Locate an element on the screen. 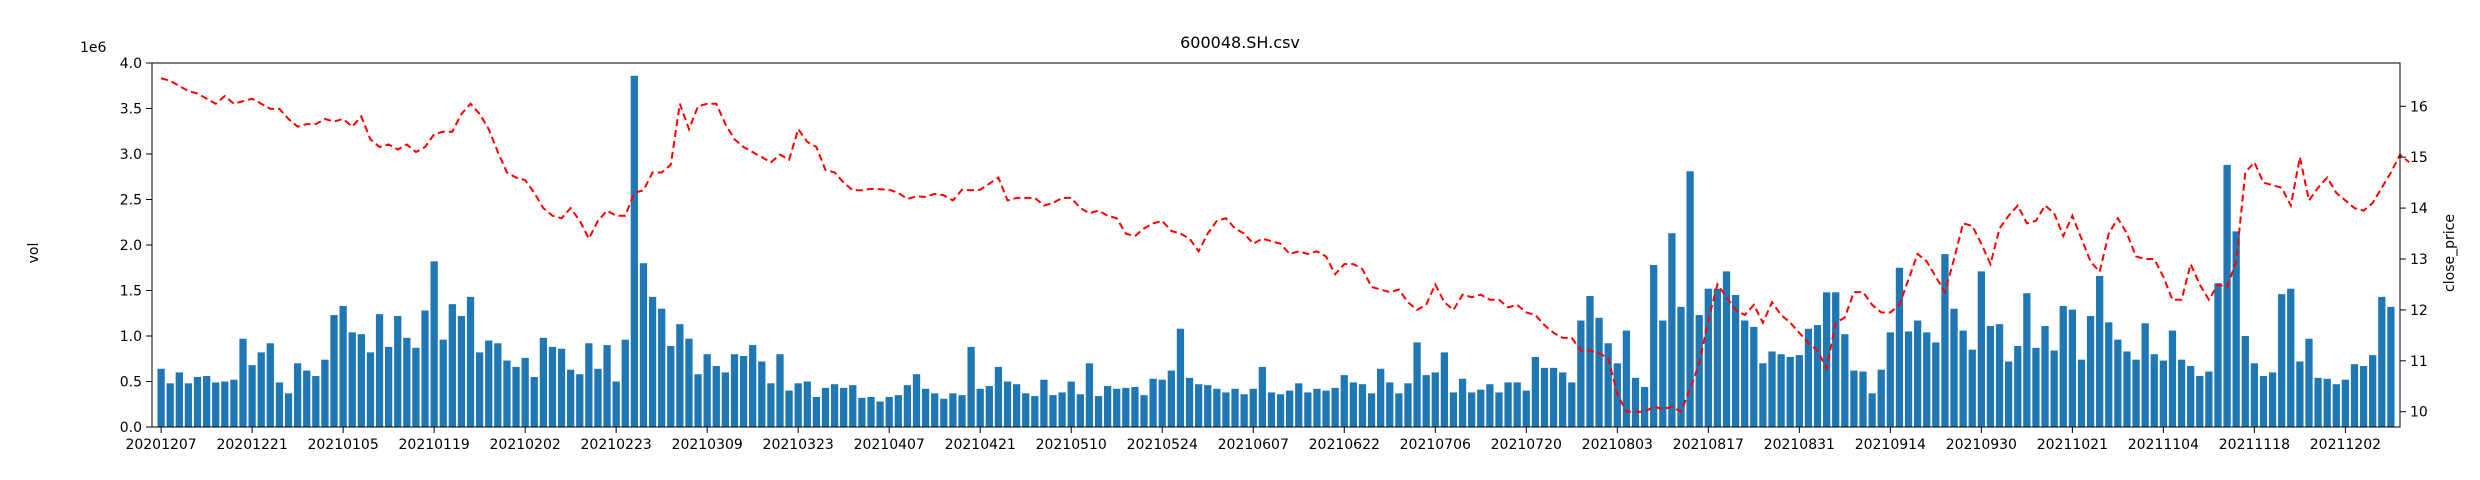 This screenshot has width=2480, height=480. y-right-tick-label: 10 is located at coordinates (2419, 413).